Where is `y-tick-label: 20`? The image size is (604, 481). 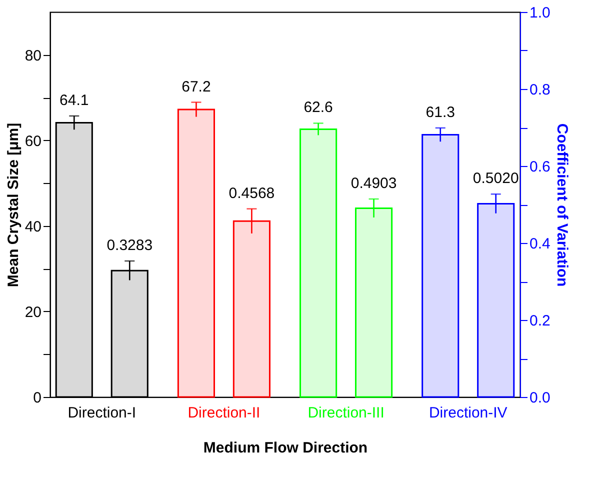
y-tick-label: 20 is located at coordinates (33, 312).